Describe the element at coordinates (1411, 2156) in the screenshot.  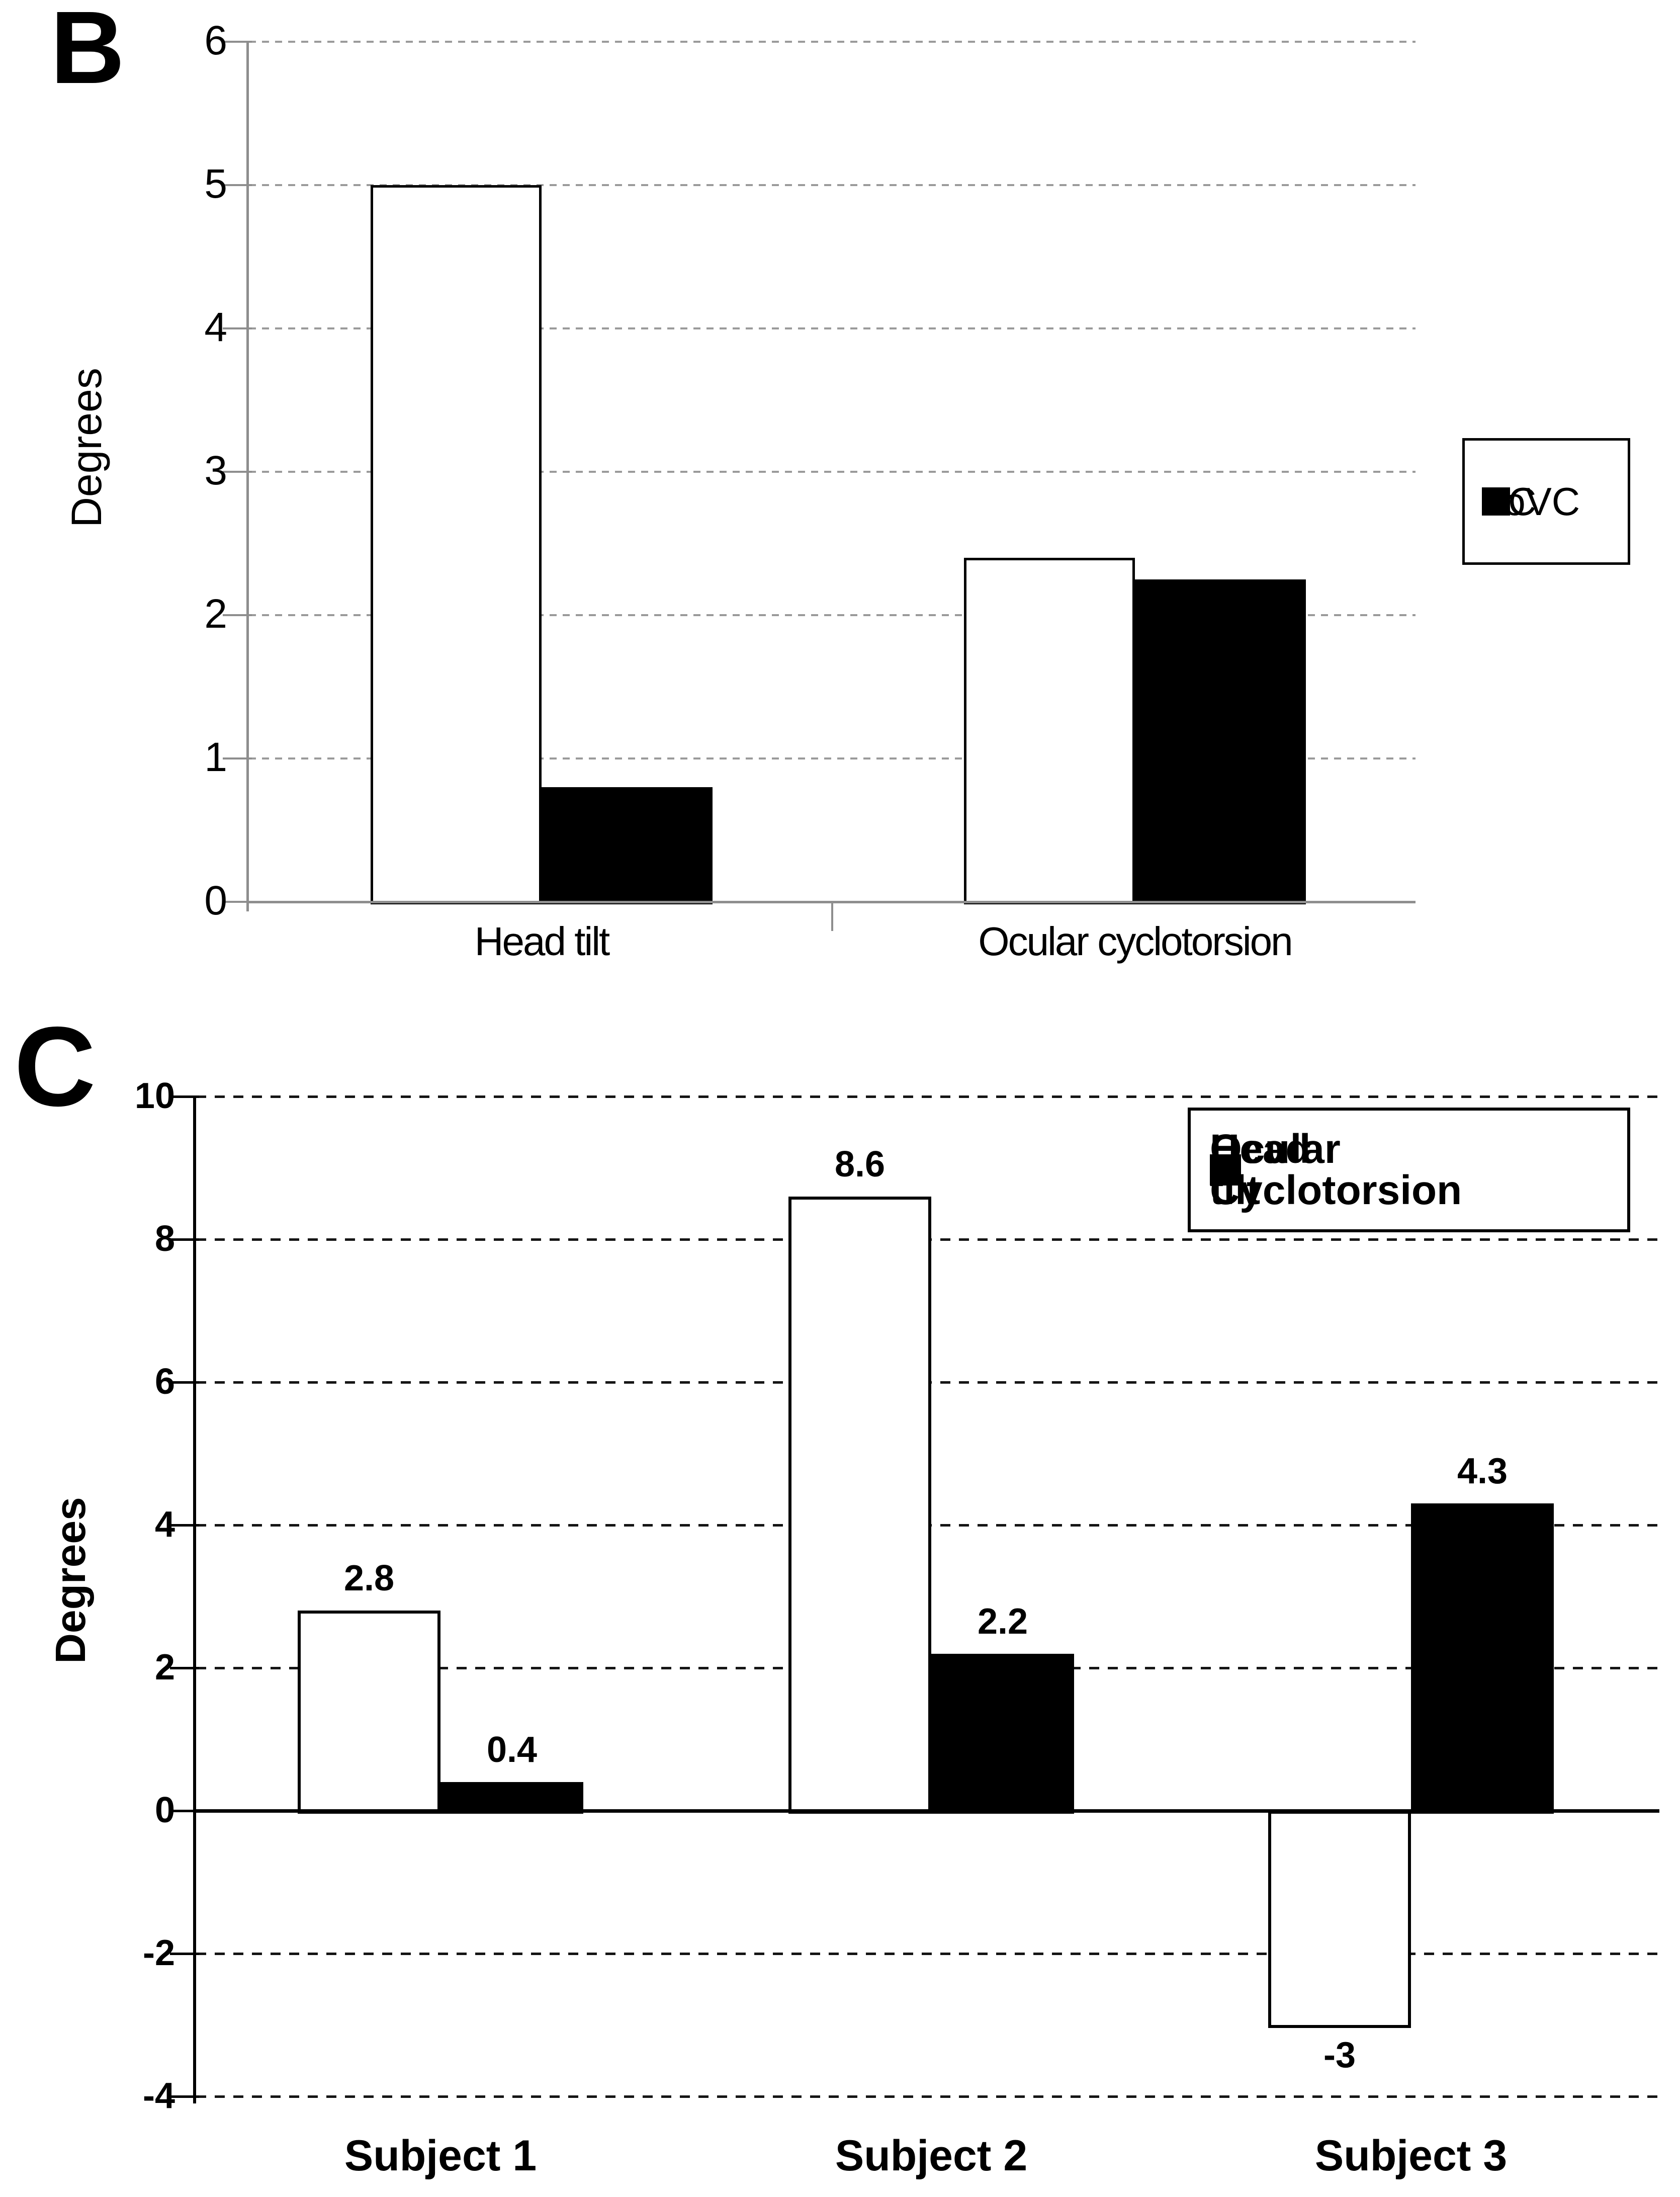
I see `x-axis-category-label: Subject 3` at that location.